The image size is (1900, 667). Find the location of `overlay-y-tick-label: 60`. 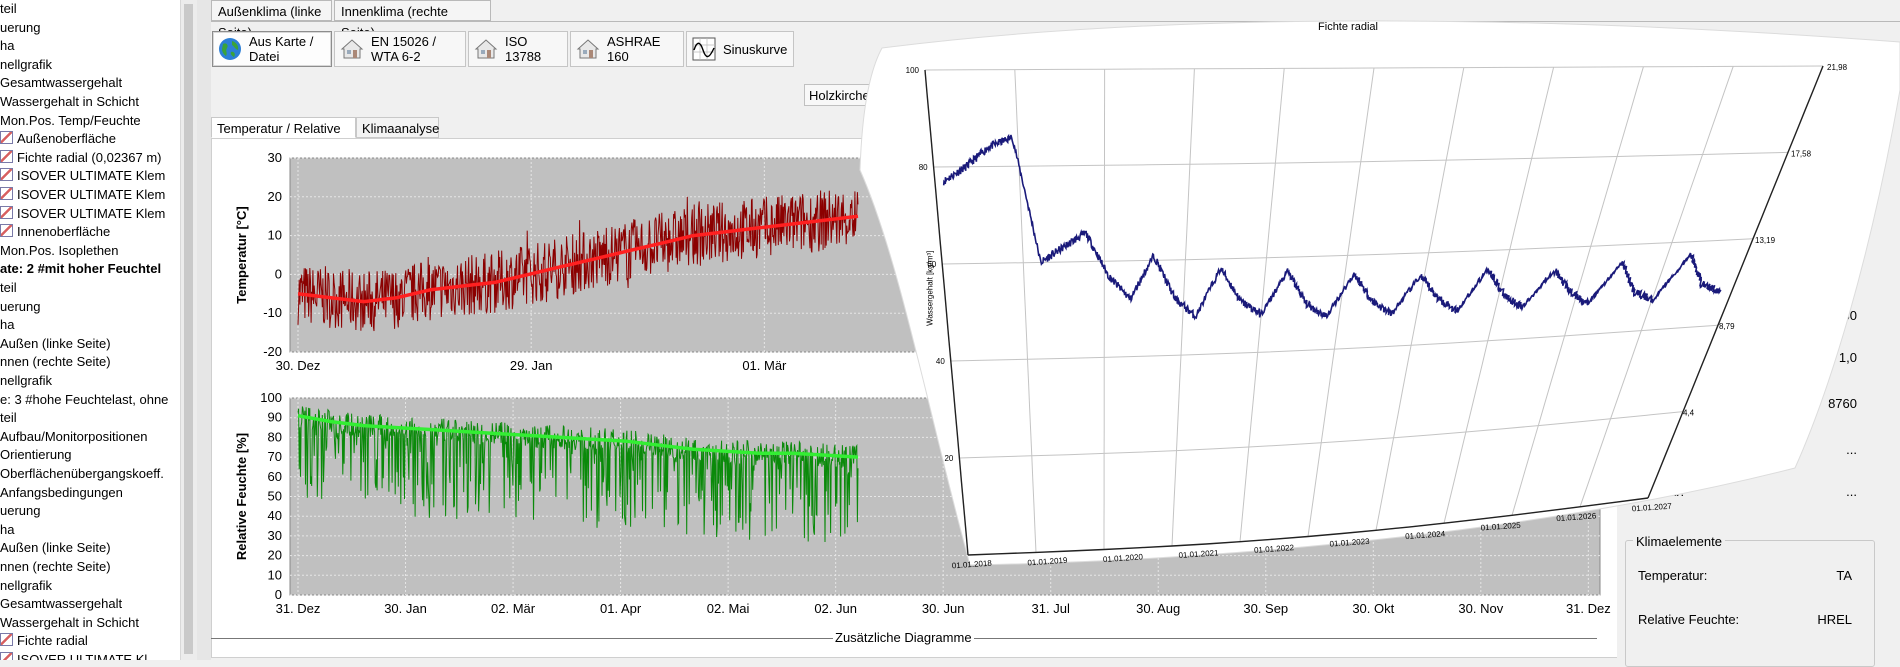

overlay-y-tick-label: 60 is located at coordinates (931, 264).